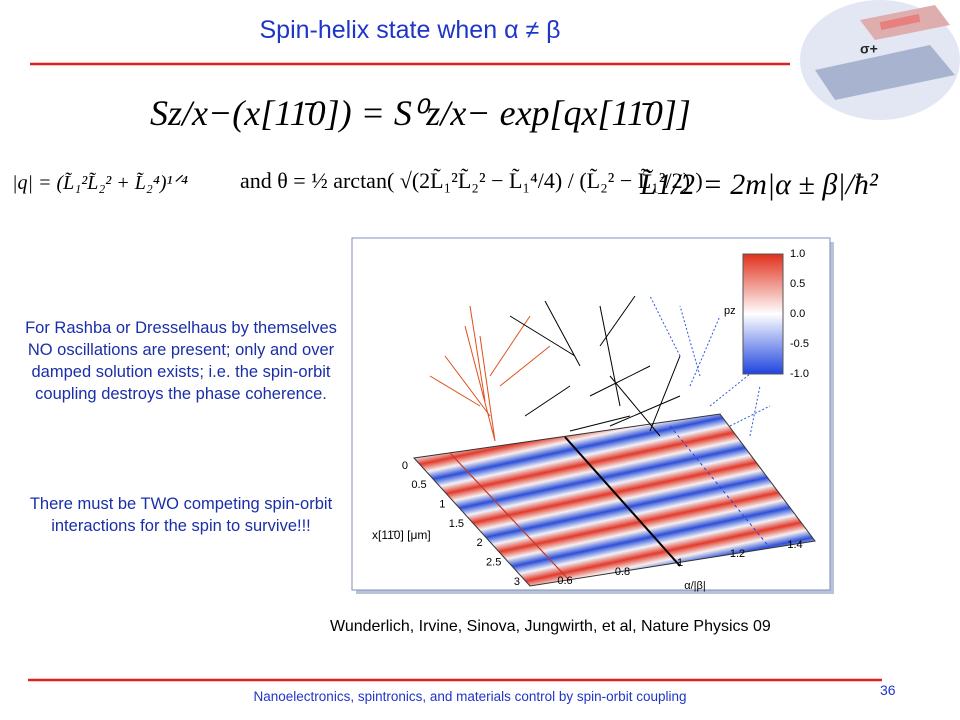 The height and width of the screenshot is (720, 960). What do you see at coordinates (730, 311) in the screenshot?
I see `colorbar-label: pz` at bounding box center [730, 311].